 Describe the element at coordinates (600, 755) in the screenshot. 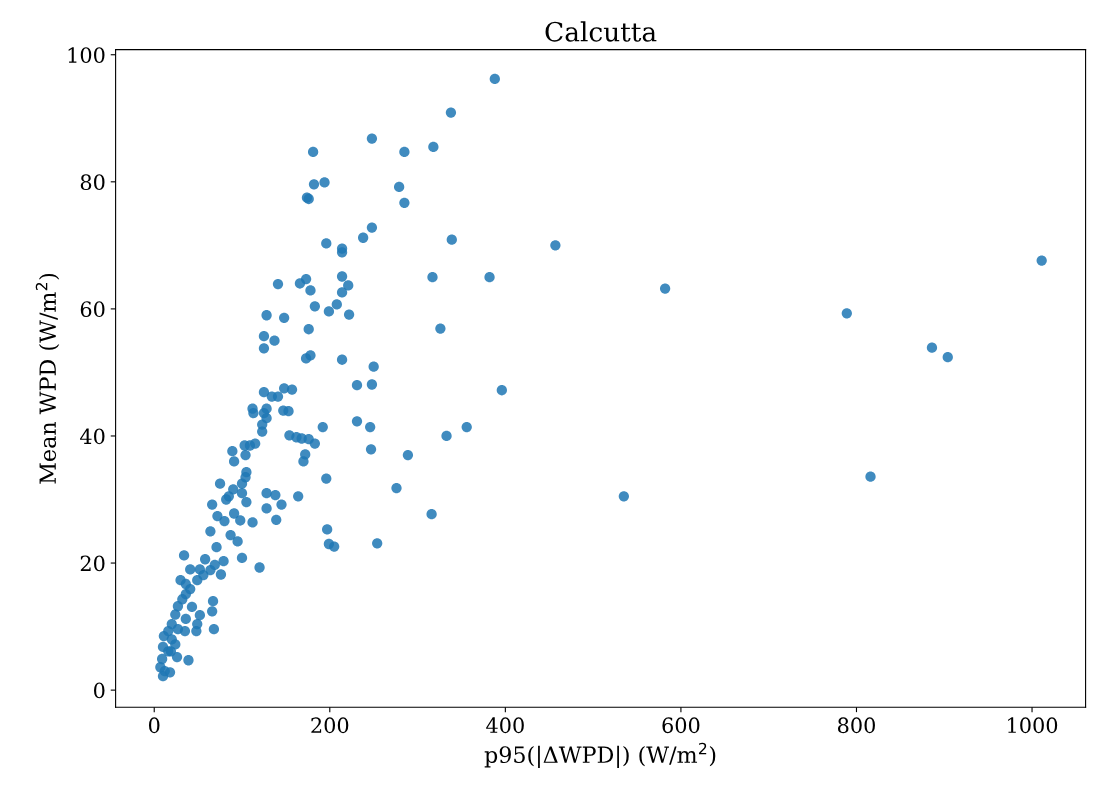

I see `x-axis-title: p95(|ΔWPD|) (W/m$^{2}$)` at that location.